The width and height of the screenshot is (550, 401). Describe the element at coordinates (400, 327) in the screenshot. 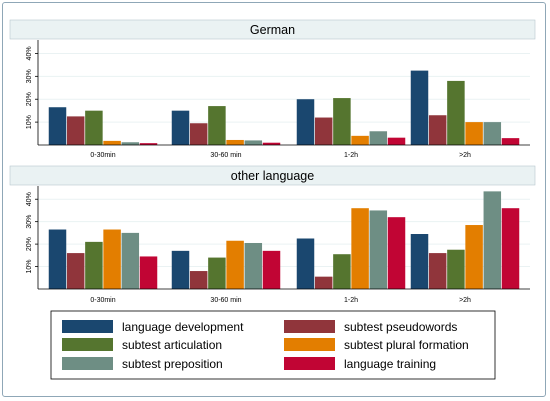

I see `legend-label: subtest pseudowords` at that location.